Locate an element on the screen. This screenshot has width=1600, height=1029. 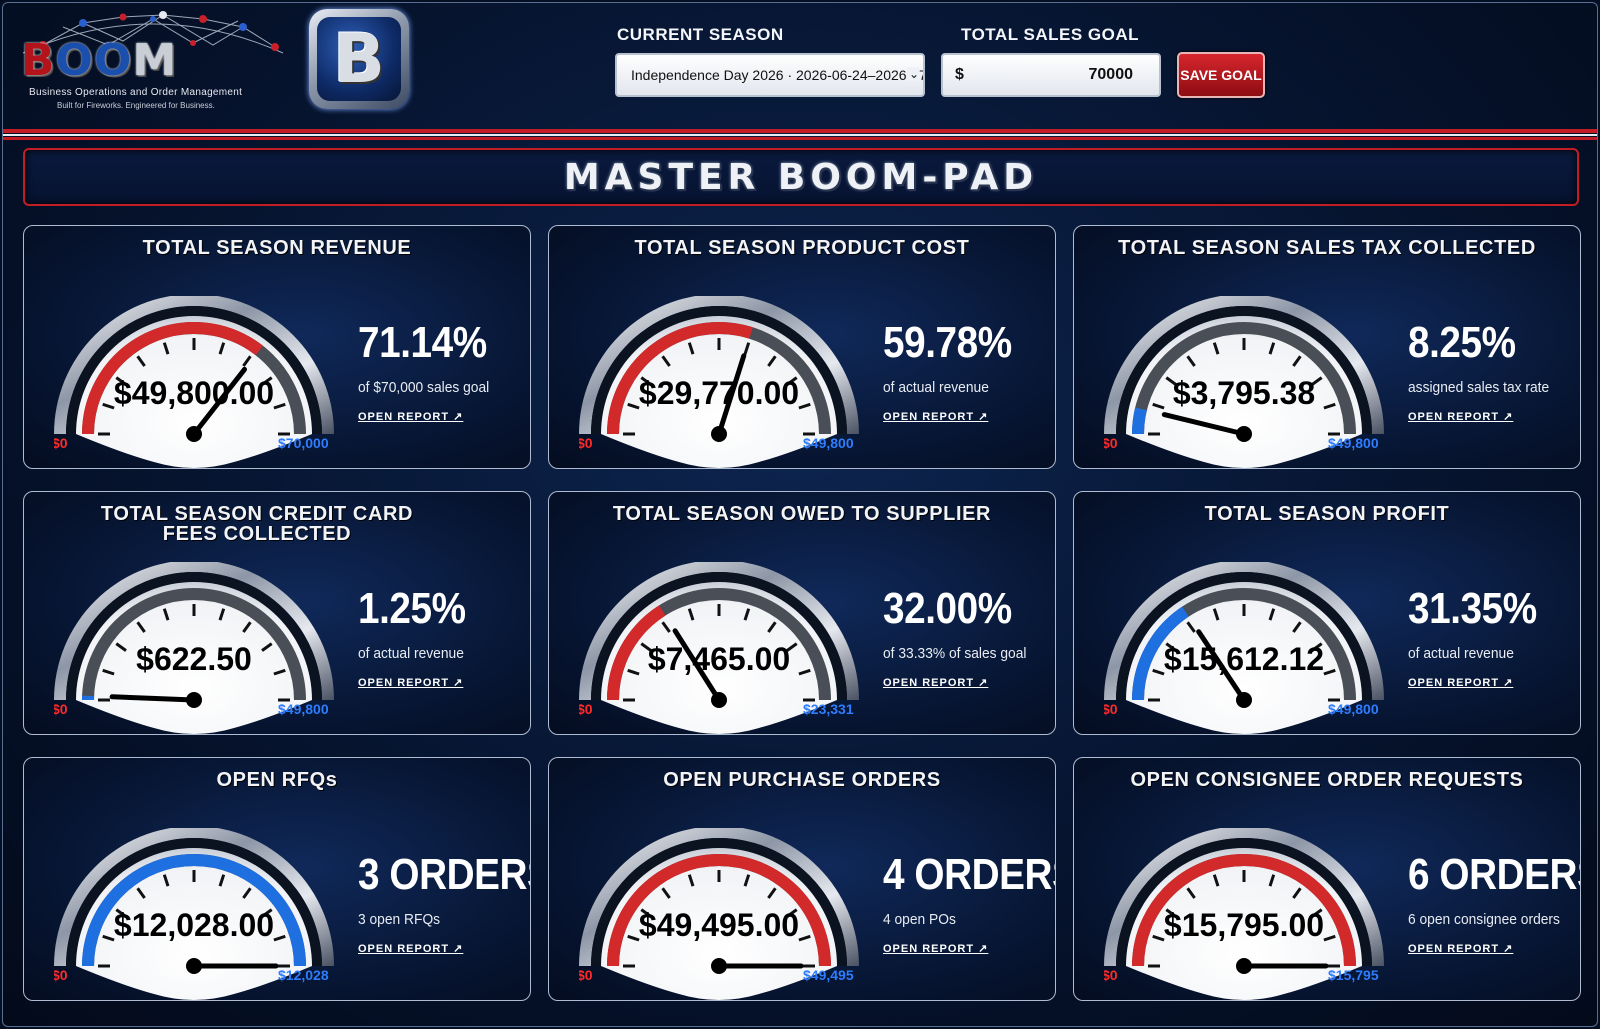
card-sub-text: 6 open consignee orders is located at coordinates (1484, 919).